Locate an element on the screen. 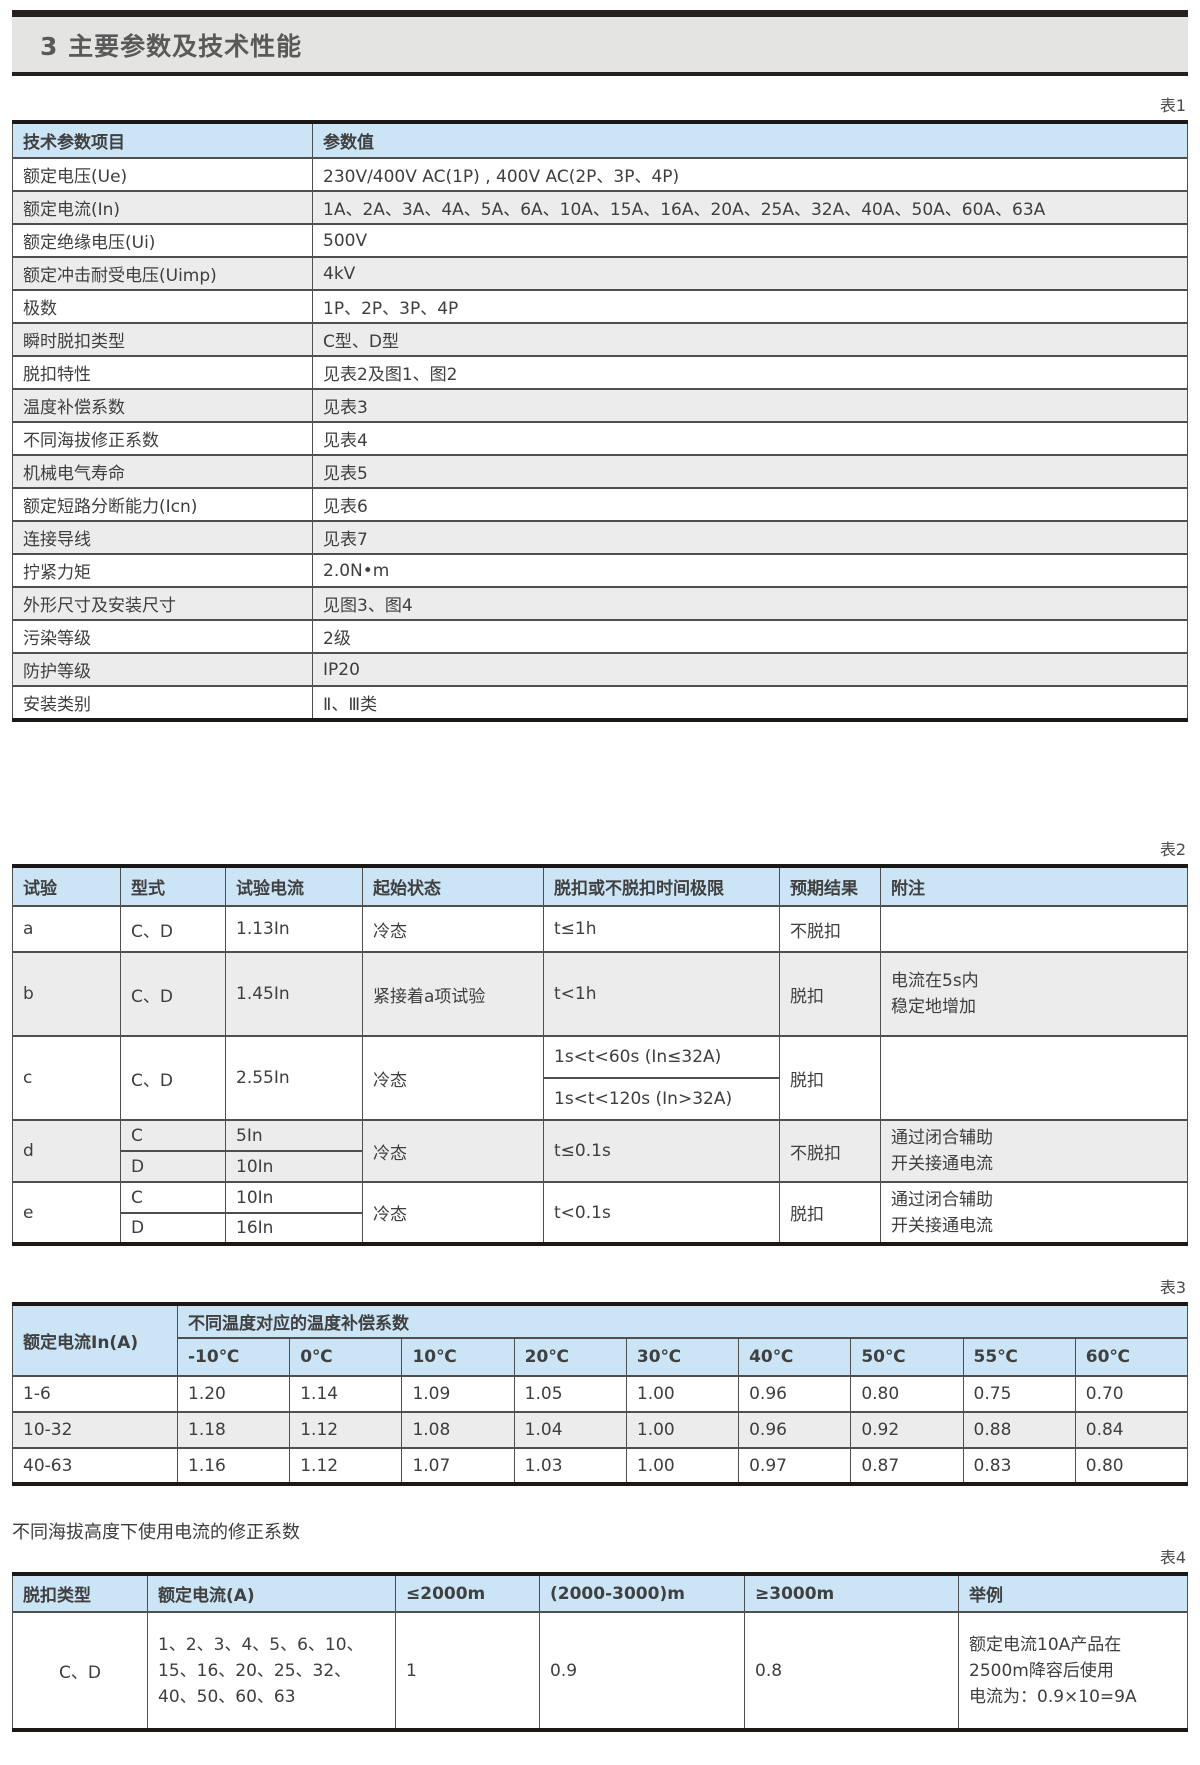 The width and height of the screenshot is (1200, 1765). current-line: 1、2、3、4、5、6、10、 is located at coordinates (261, 1644).